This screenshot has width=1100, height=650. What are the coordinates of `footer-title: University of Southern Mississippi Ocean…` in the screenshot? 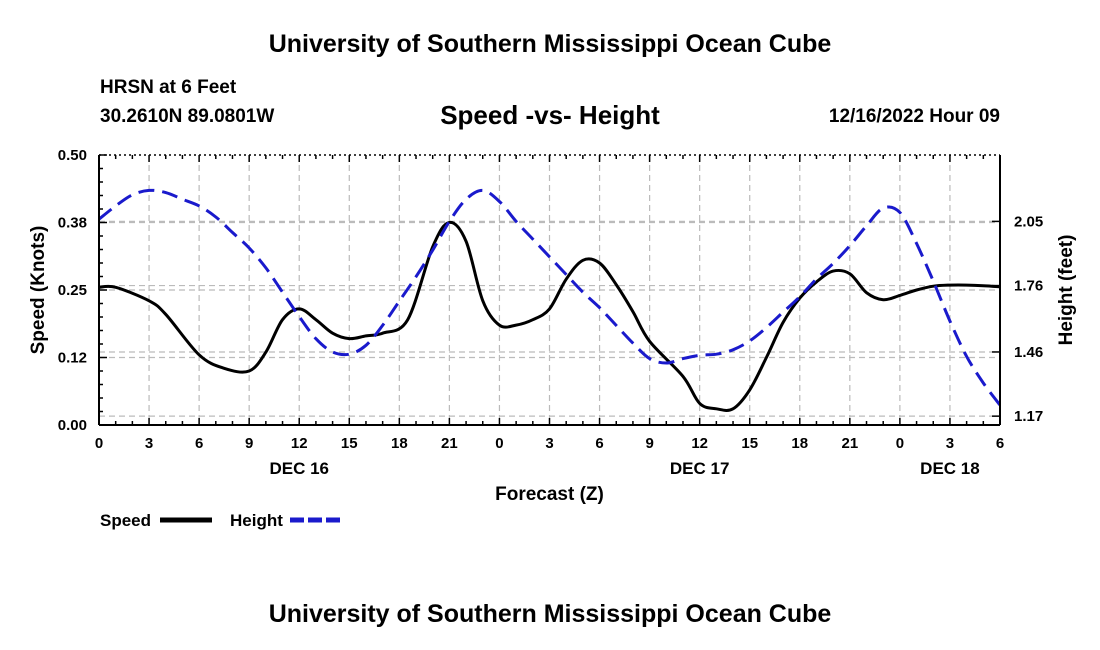 It's located at (550, 614).